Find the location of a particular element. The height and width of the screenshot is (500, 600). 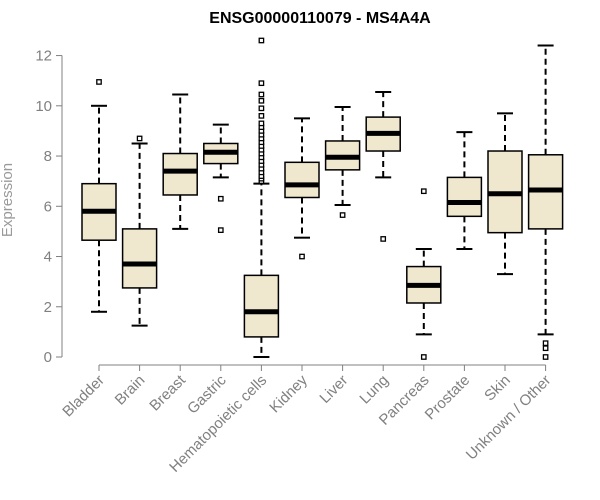

box-kidney is located at coordinates (302, 188).